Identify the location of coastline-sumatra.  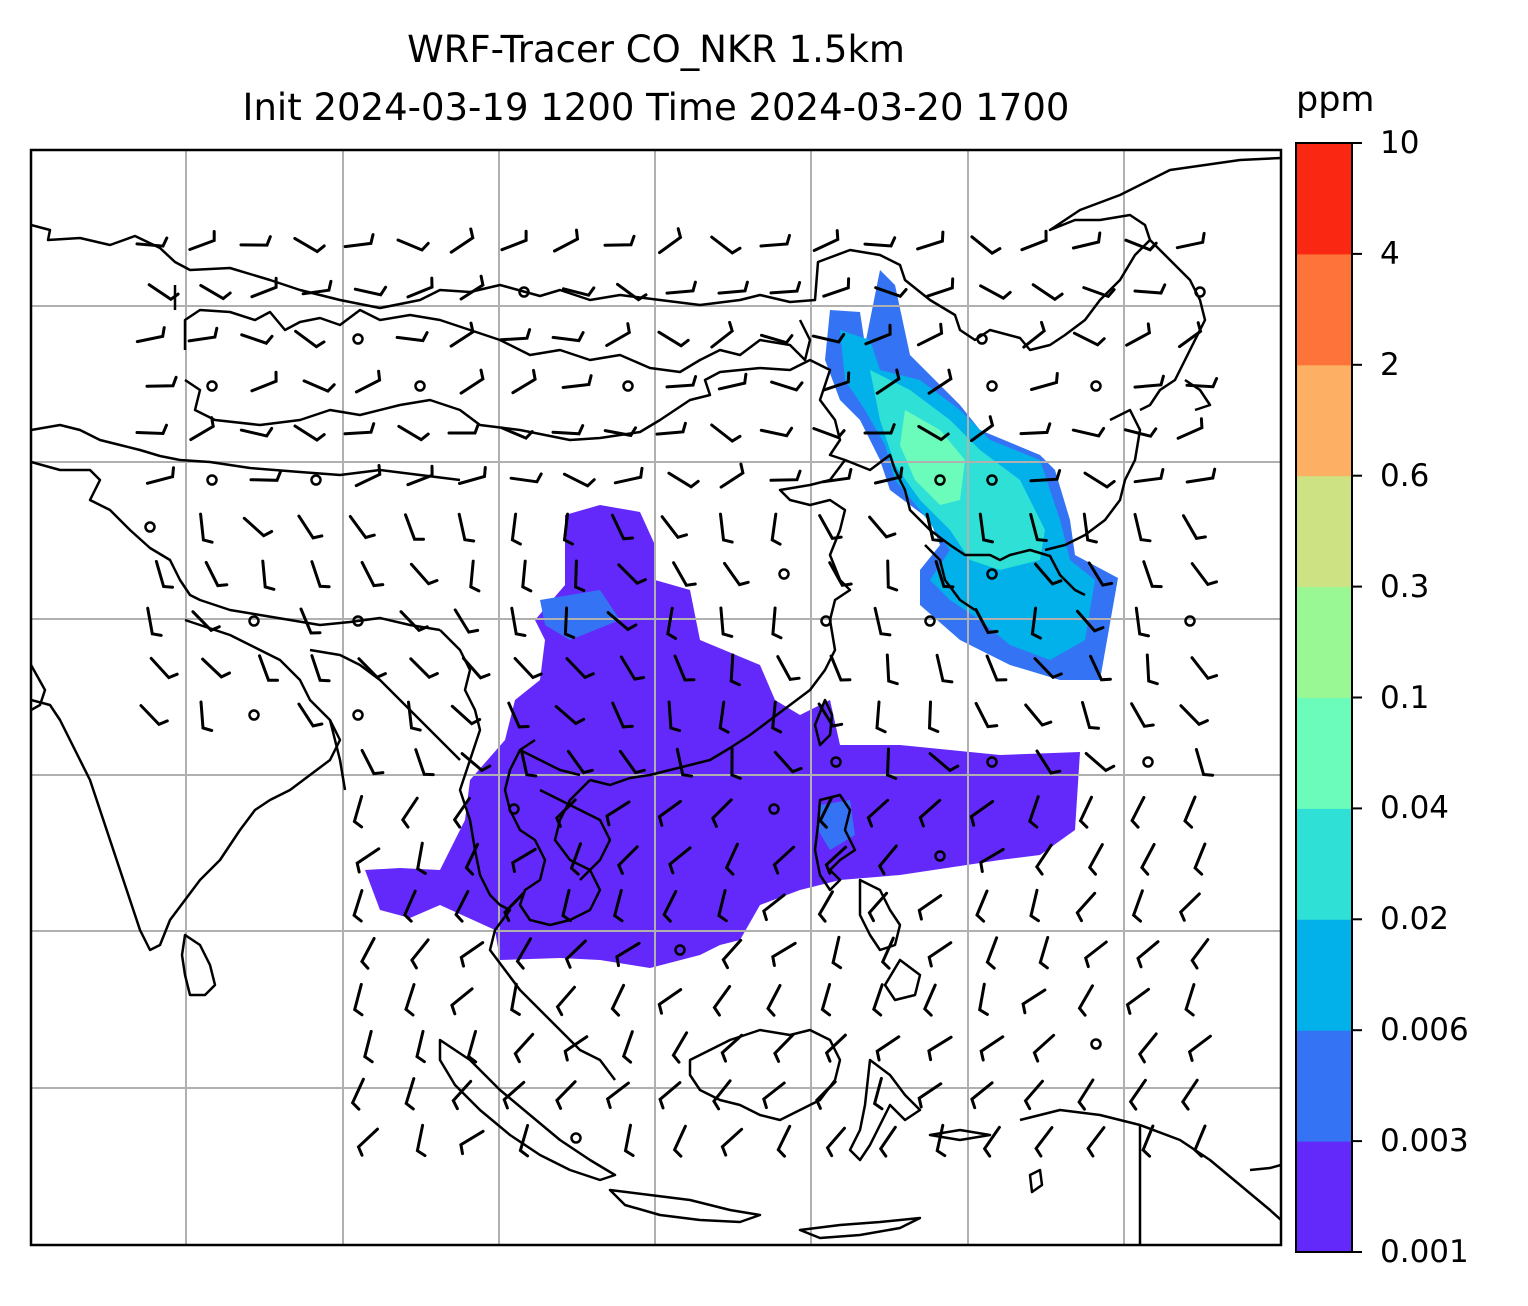
(527, 1110).